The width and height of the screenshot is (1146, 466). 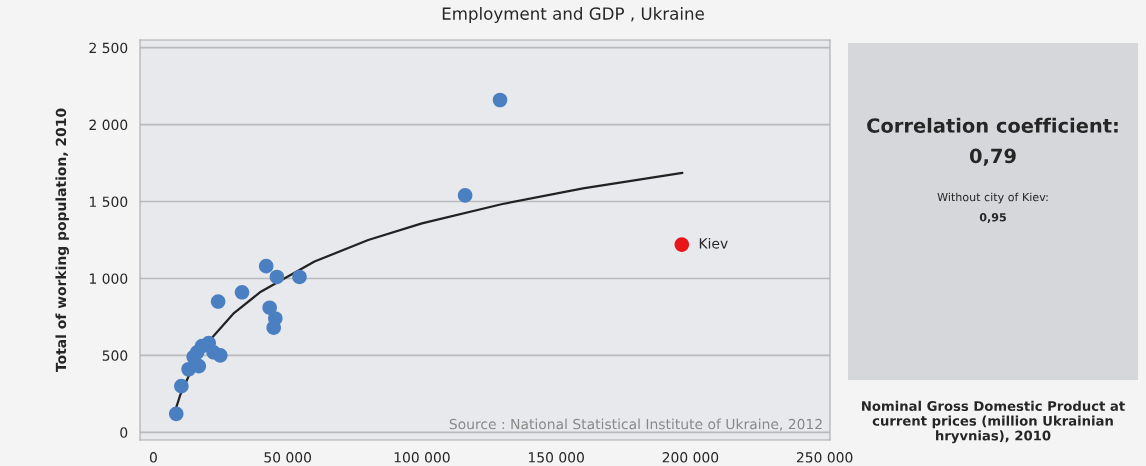 I want to click on annotation: Source : National Statistical Institute of Ukraine, 2012, so click(x=635, y=424).